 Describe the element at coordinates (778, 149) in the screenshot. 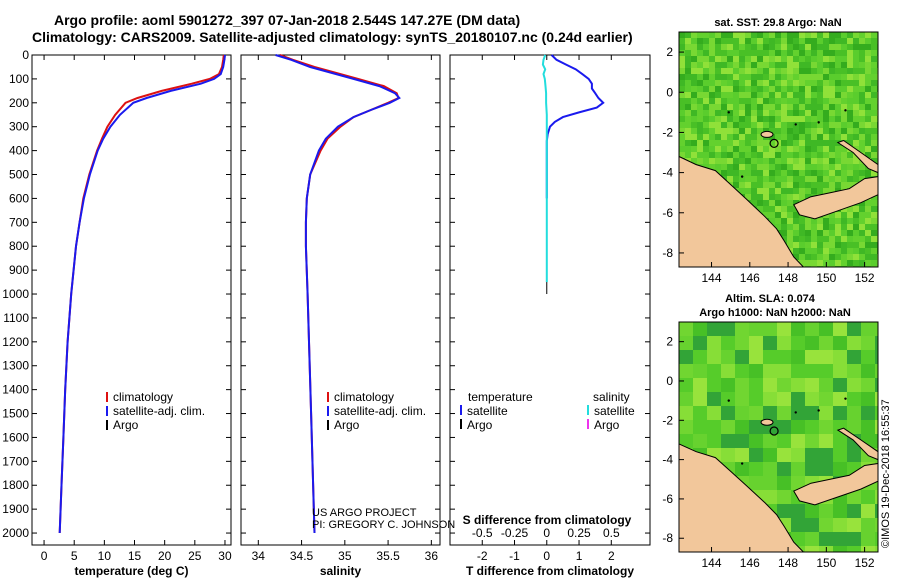

I see `map-frame-sst` at that location.